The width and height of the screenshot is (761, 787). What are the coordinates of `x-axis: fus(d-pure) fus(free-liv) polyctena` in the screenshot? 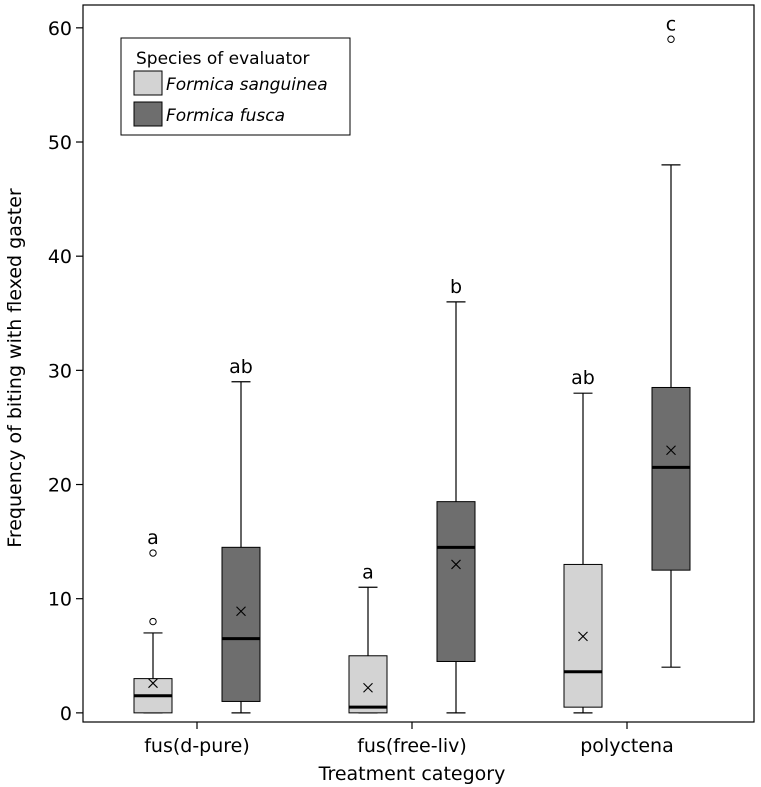 It's located at (409, 739).